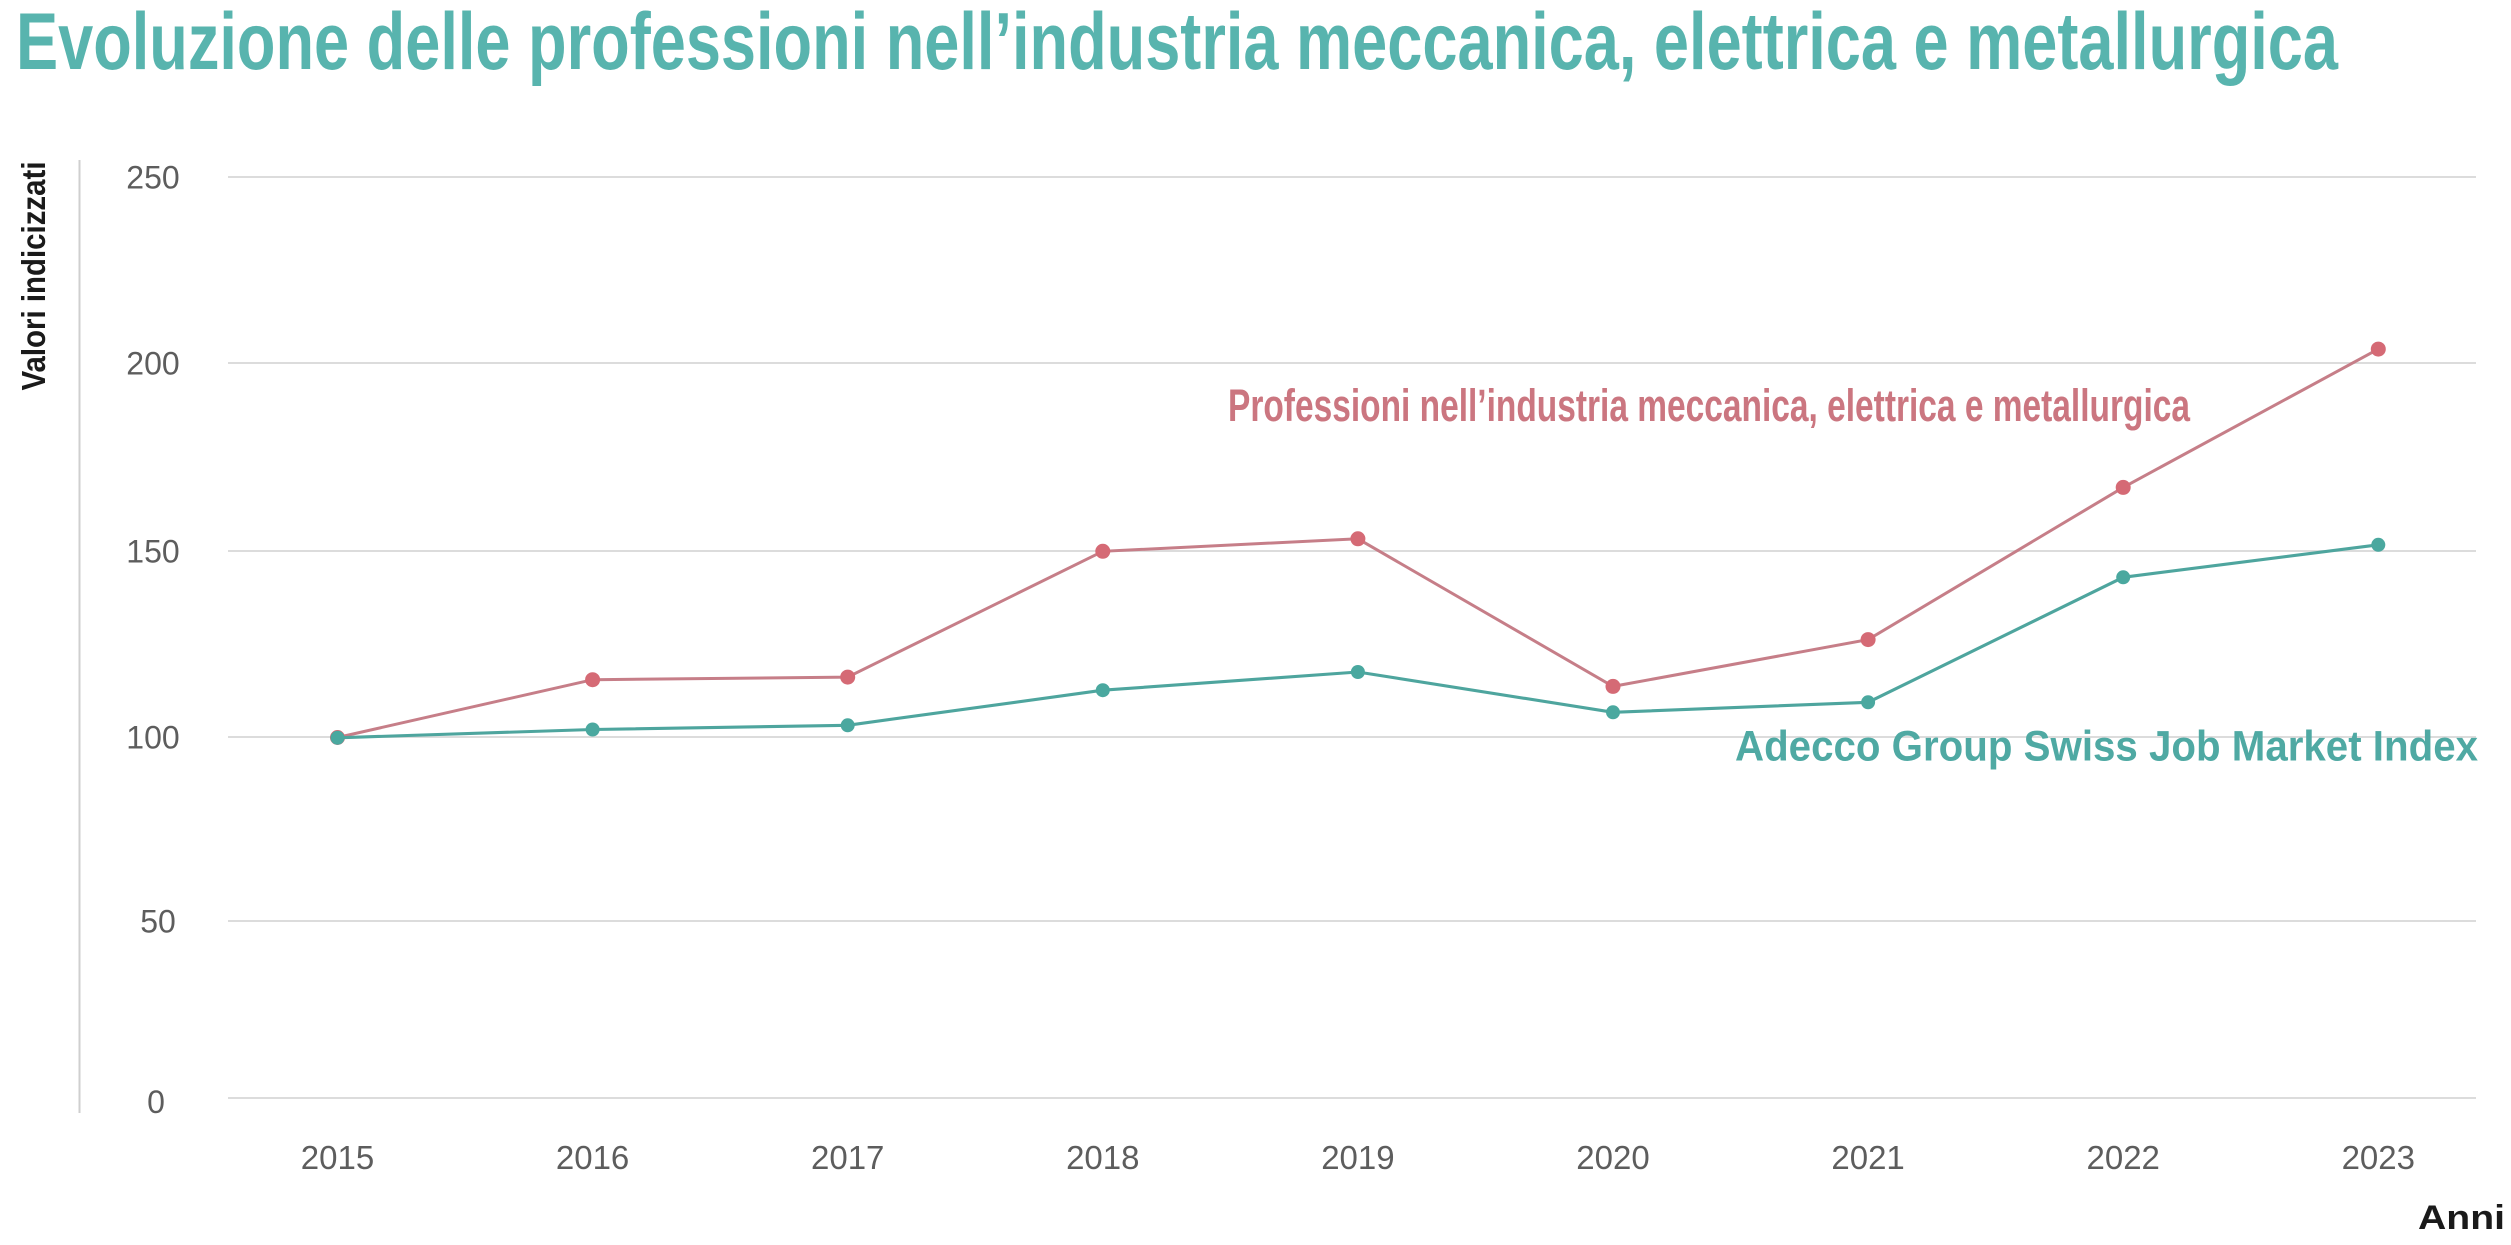  I want to click on svg-text: 2019, so click(1357, 1157).